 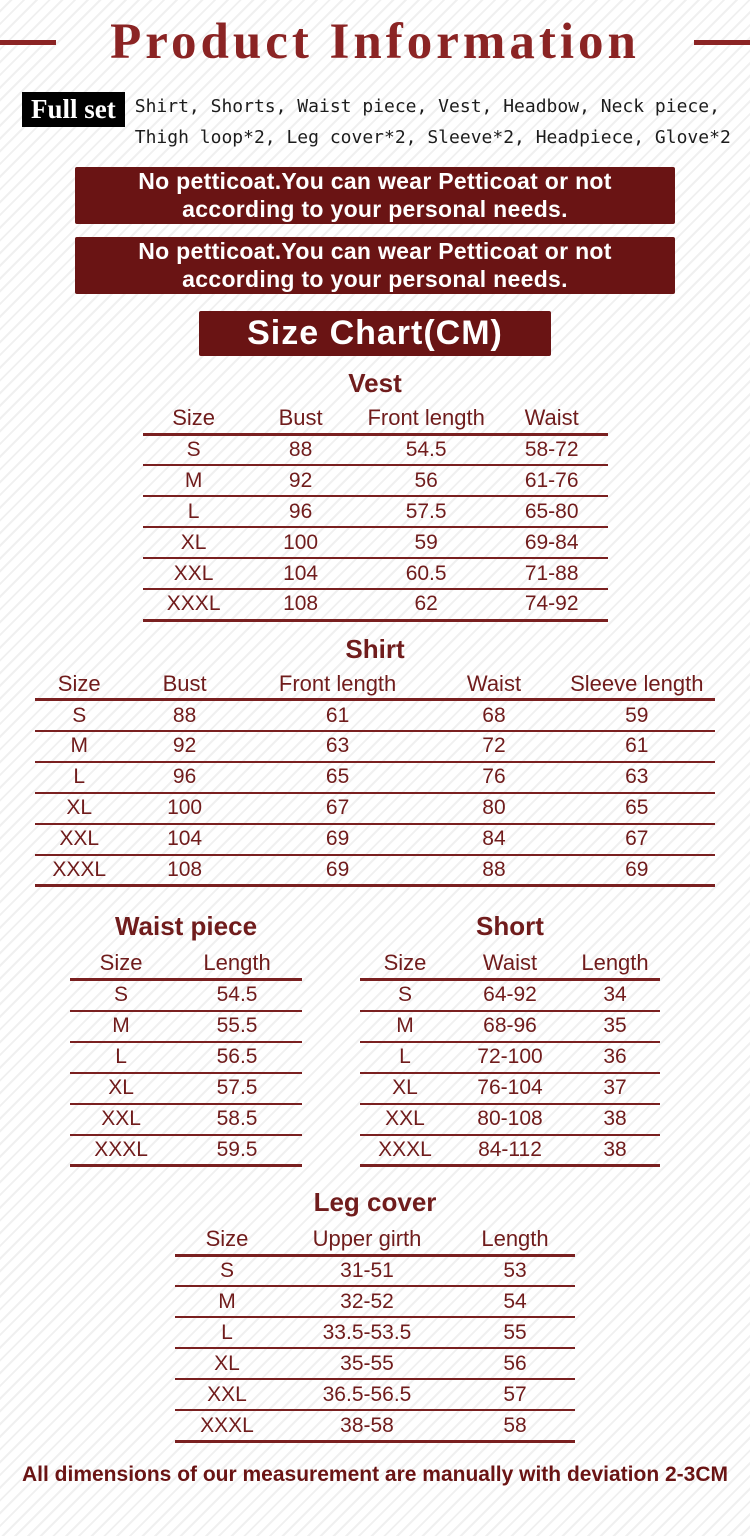 What do you see at coordinates (367, 1364) in the screenshot?
I see `table-cell: 35-55` at bounding box center [367, 1364].